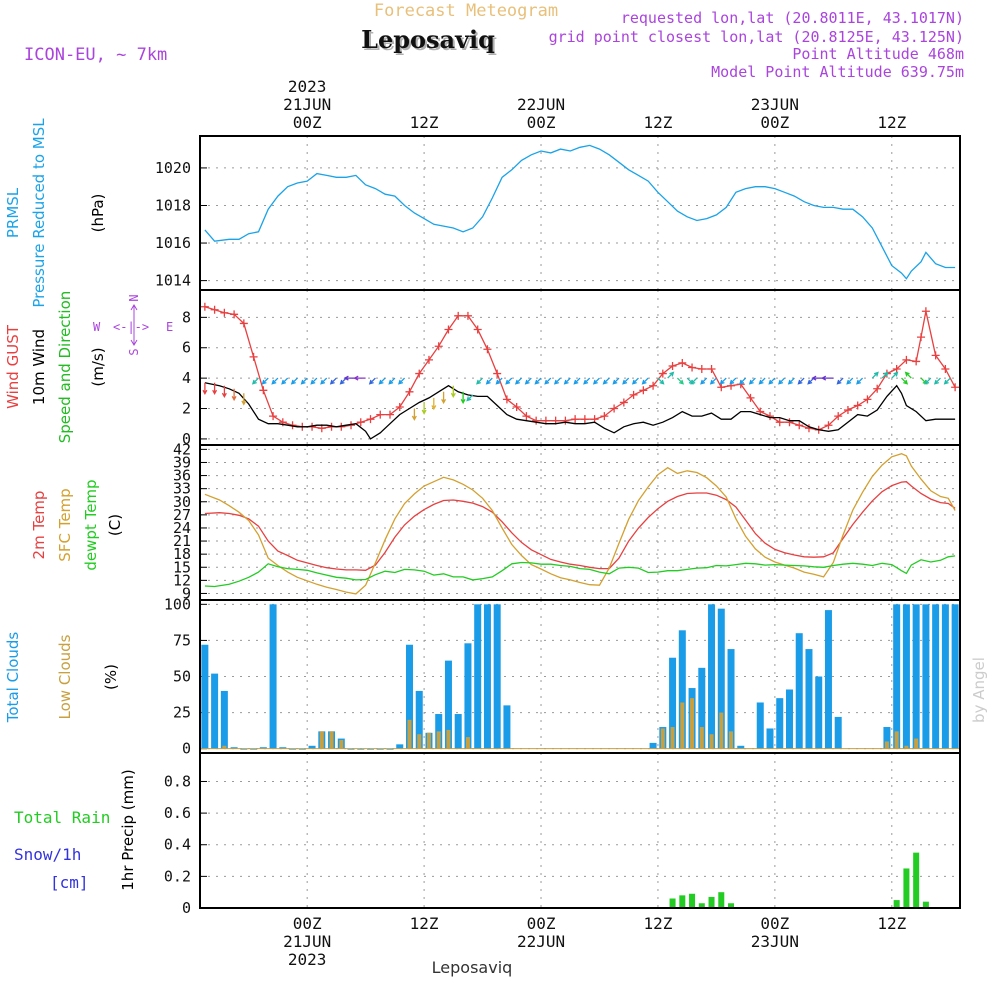 The height and width of the screenshot is (1000, 1000). Describe the element at coordinates (69, 882) in the screenshot. I see `precip-legend-label: [cm]` at that location.